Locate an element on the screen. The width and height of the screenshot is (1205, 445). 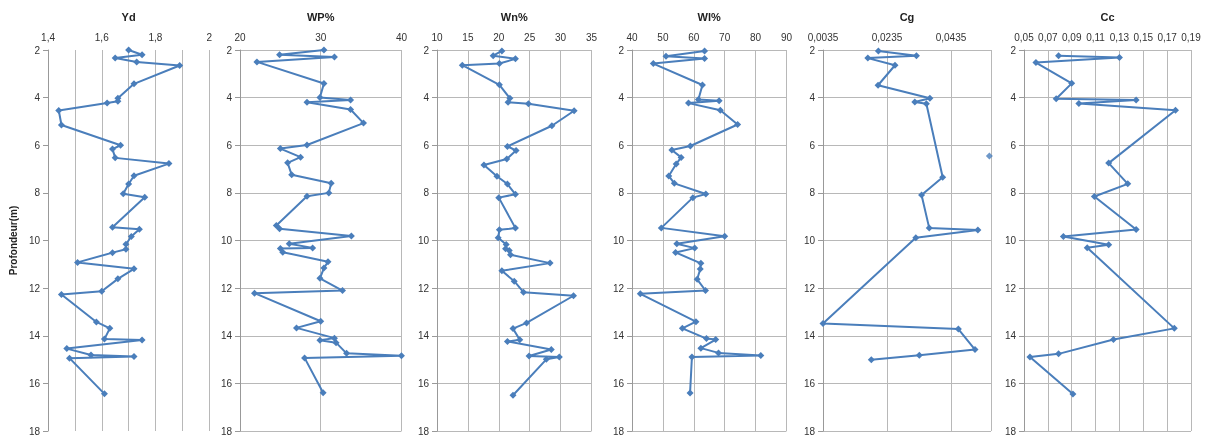
y-tick-label: 2 is located at coordinates (1013, 50).